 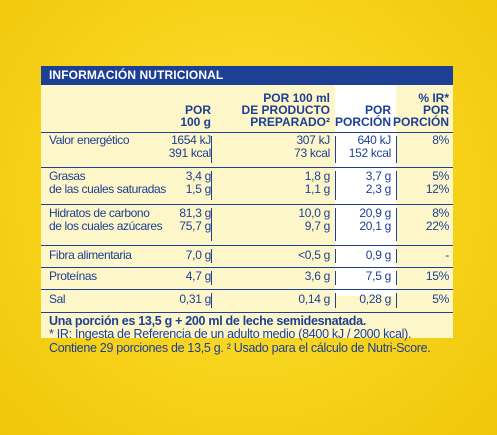 What do you see at coordinates (437, 276) in the screenshot?
I see `value-ir: 15%` at bounding box center [437, 276].